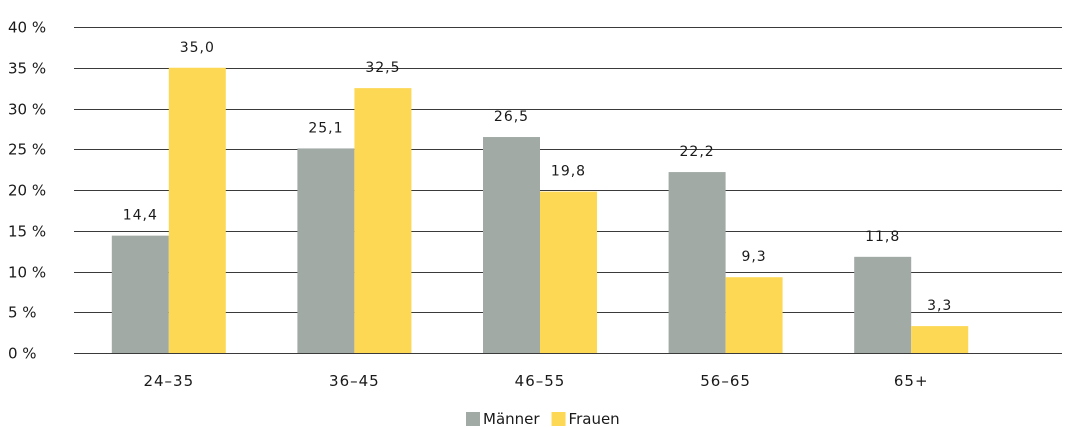 The width and height of the screenshot is (1066, 428). I want to click on data-label: 26,5, so click(511, 117).